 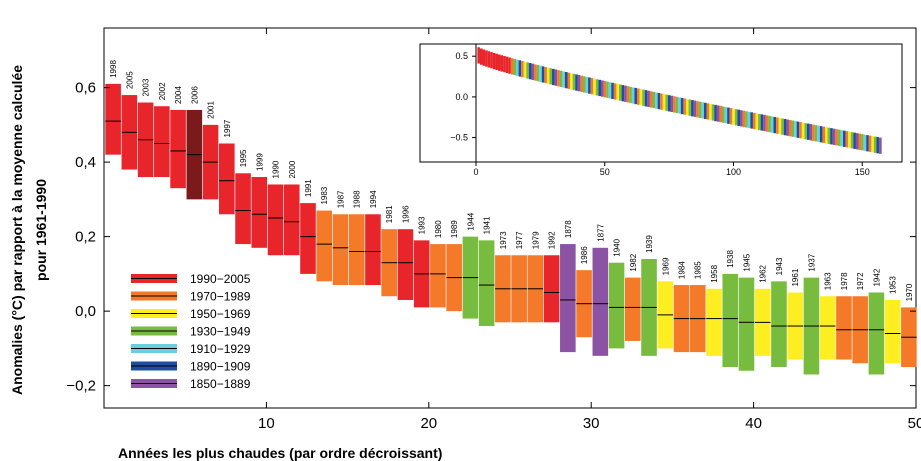 What do you see at coordinates (129, 80) in the screenshot?
I see `year-label-2005: 2005` at bounding box center [129, 80].